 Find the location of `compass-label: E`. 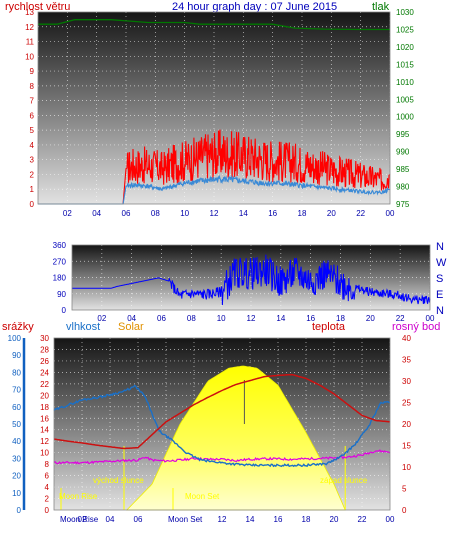

compass-label: E is located at coordinates (439, 295).